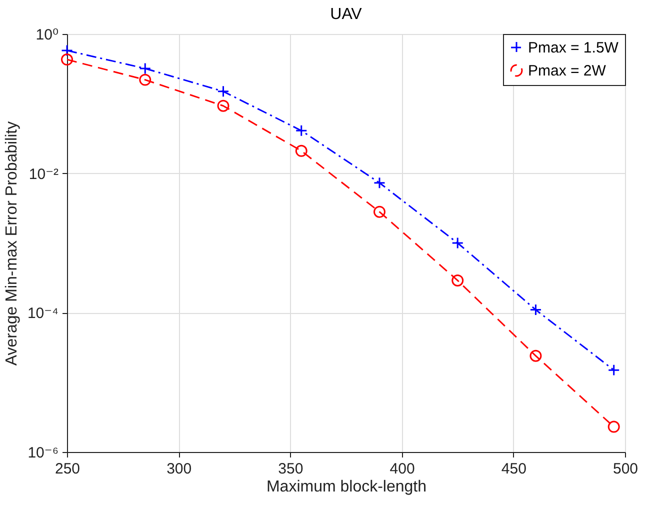 Image resolution: width=663 pixels, height=516 pixels. What do you see at coordinates (625, 469) in the screenshot?
I see `x-tick-label: 500` at bounding box center [625, 469].